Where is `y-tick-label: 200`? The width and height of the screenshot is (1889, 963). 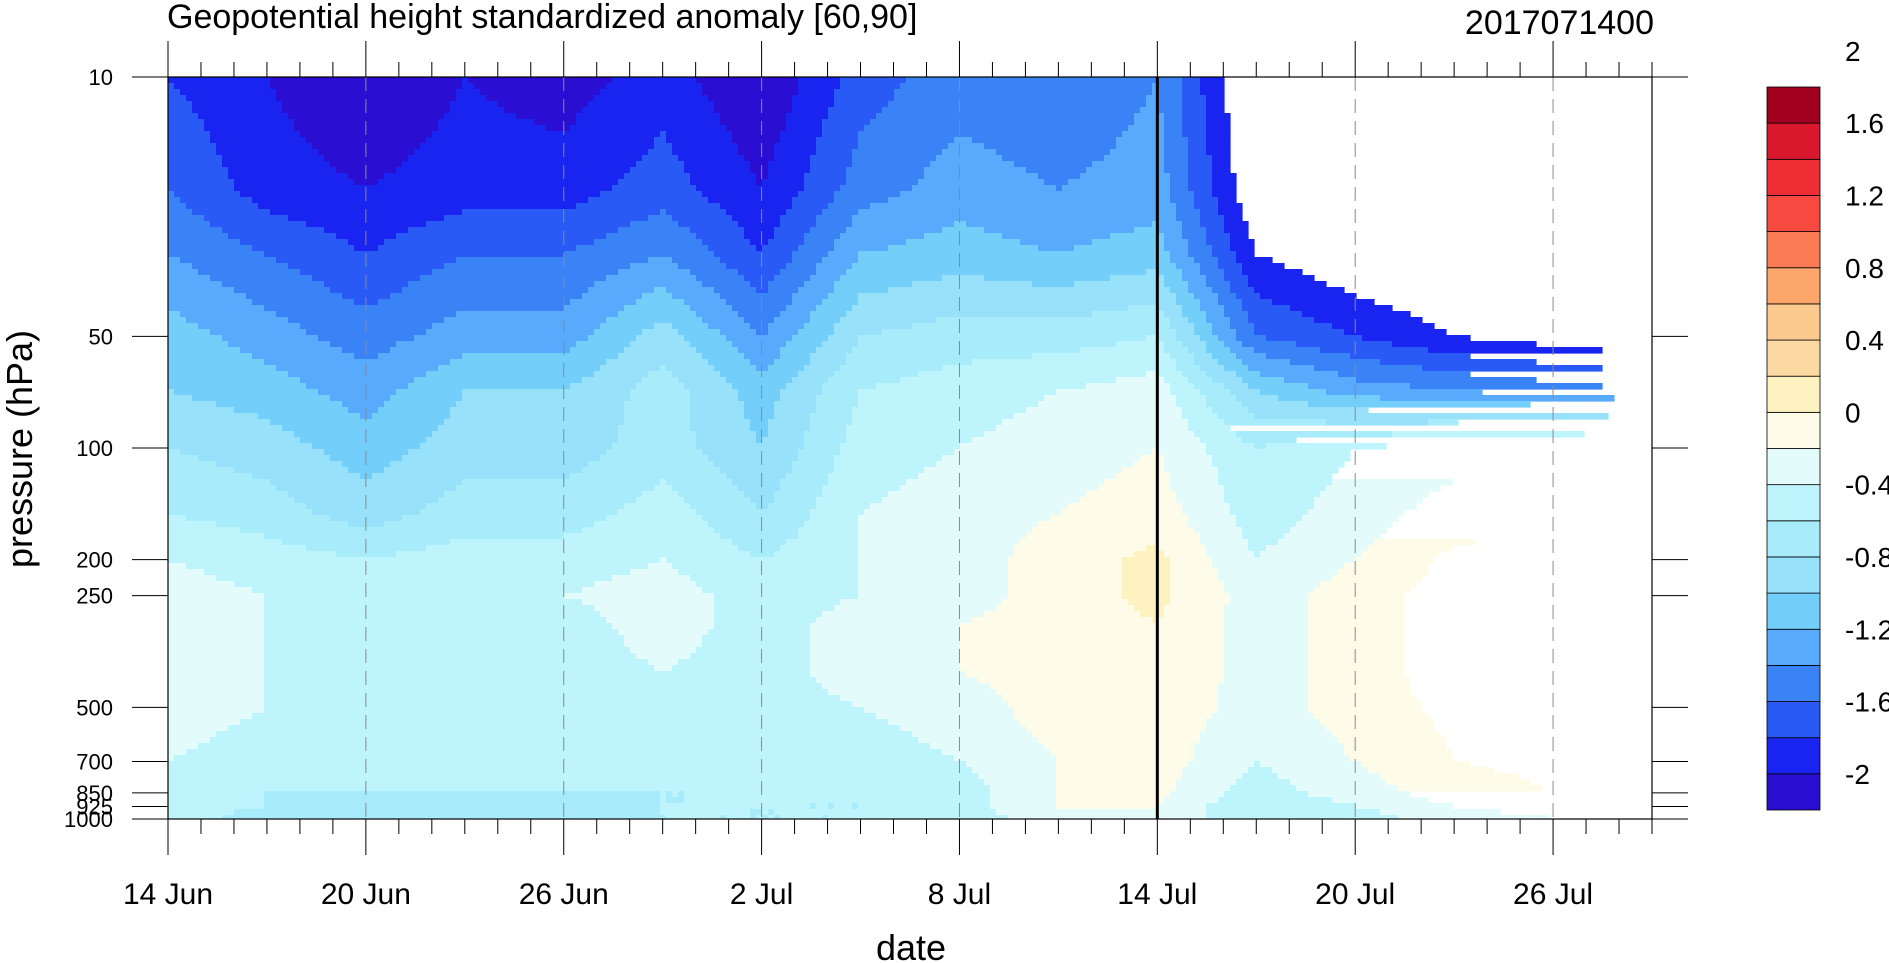
y-tick-label: 200 is located at coordinates (94, 560).